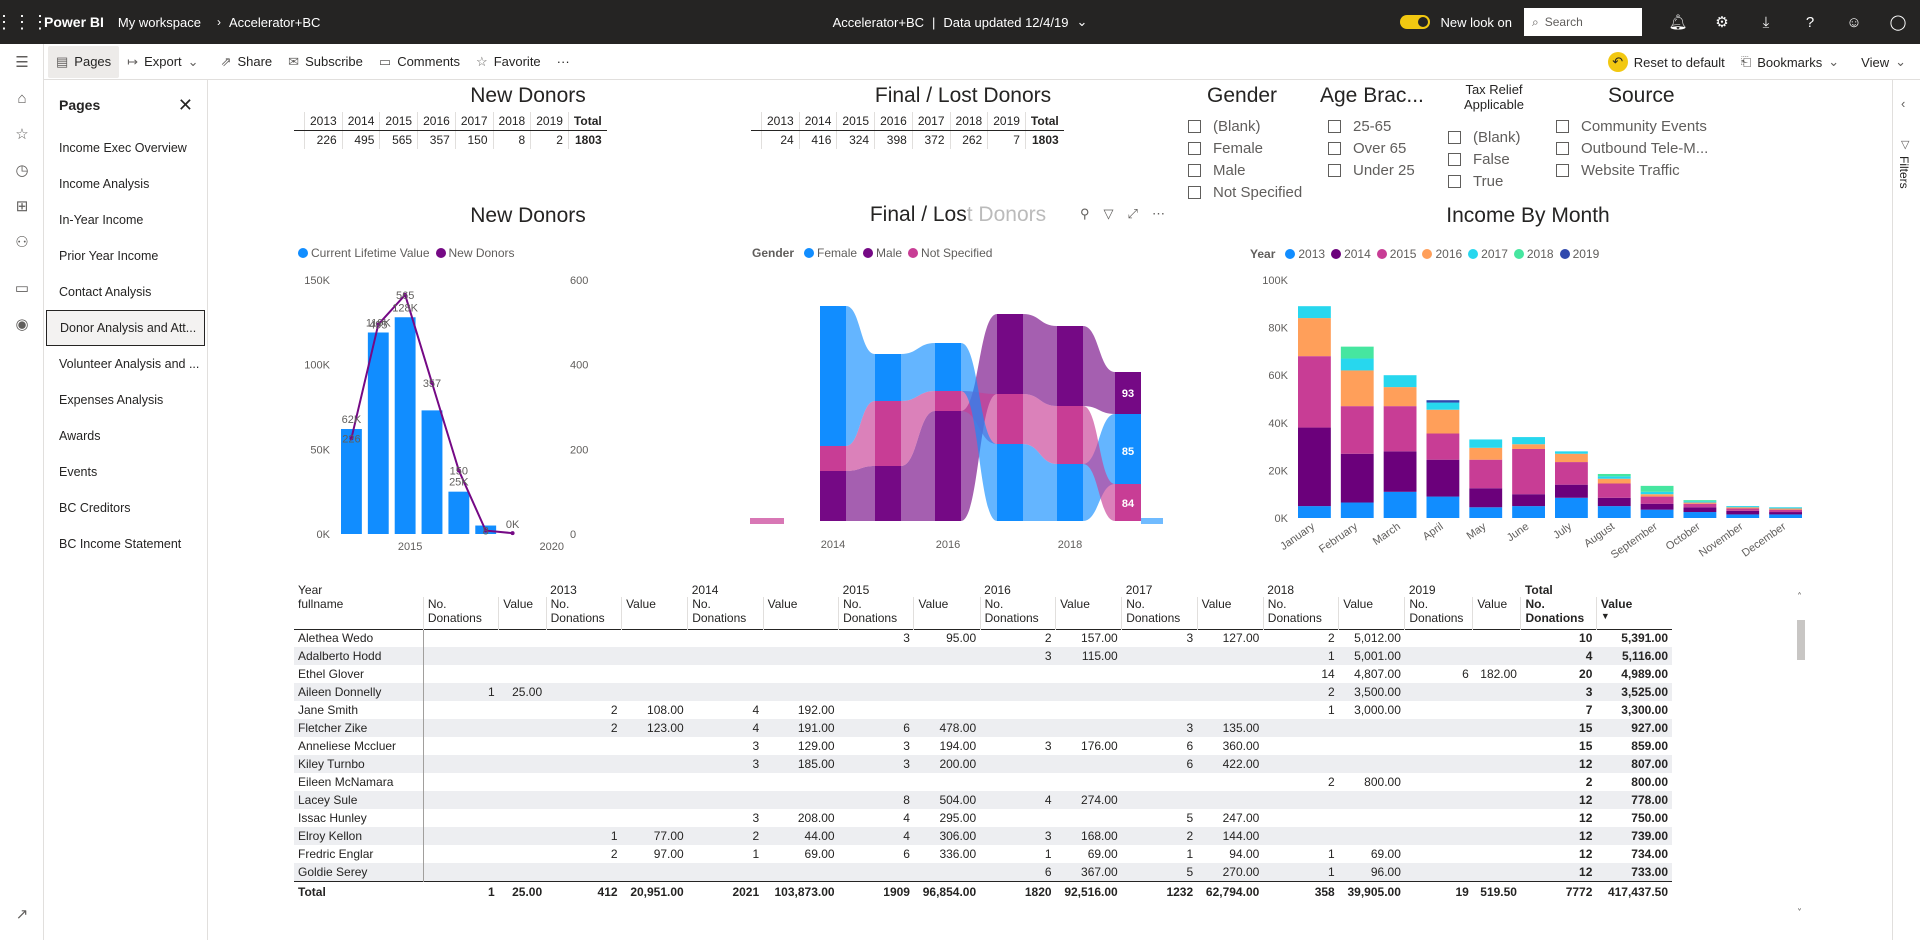 Image resolution: width=1920 pixels, height=940 pixels. Describe the element at coordinates (109, 256) in the screenshot. I see `page-item: Prior Year Income` at that location.